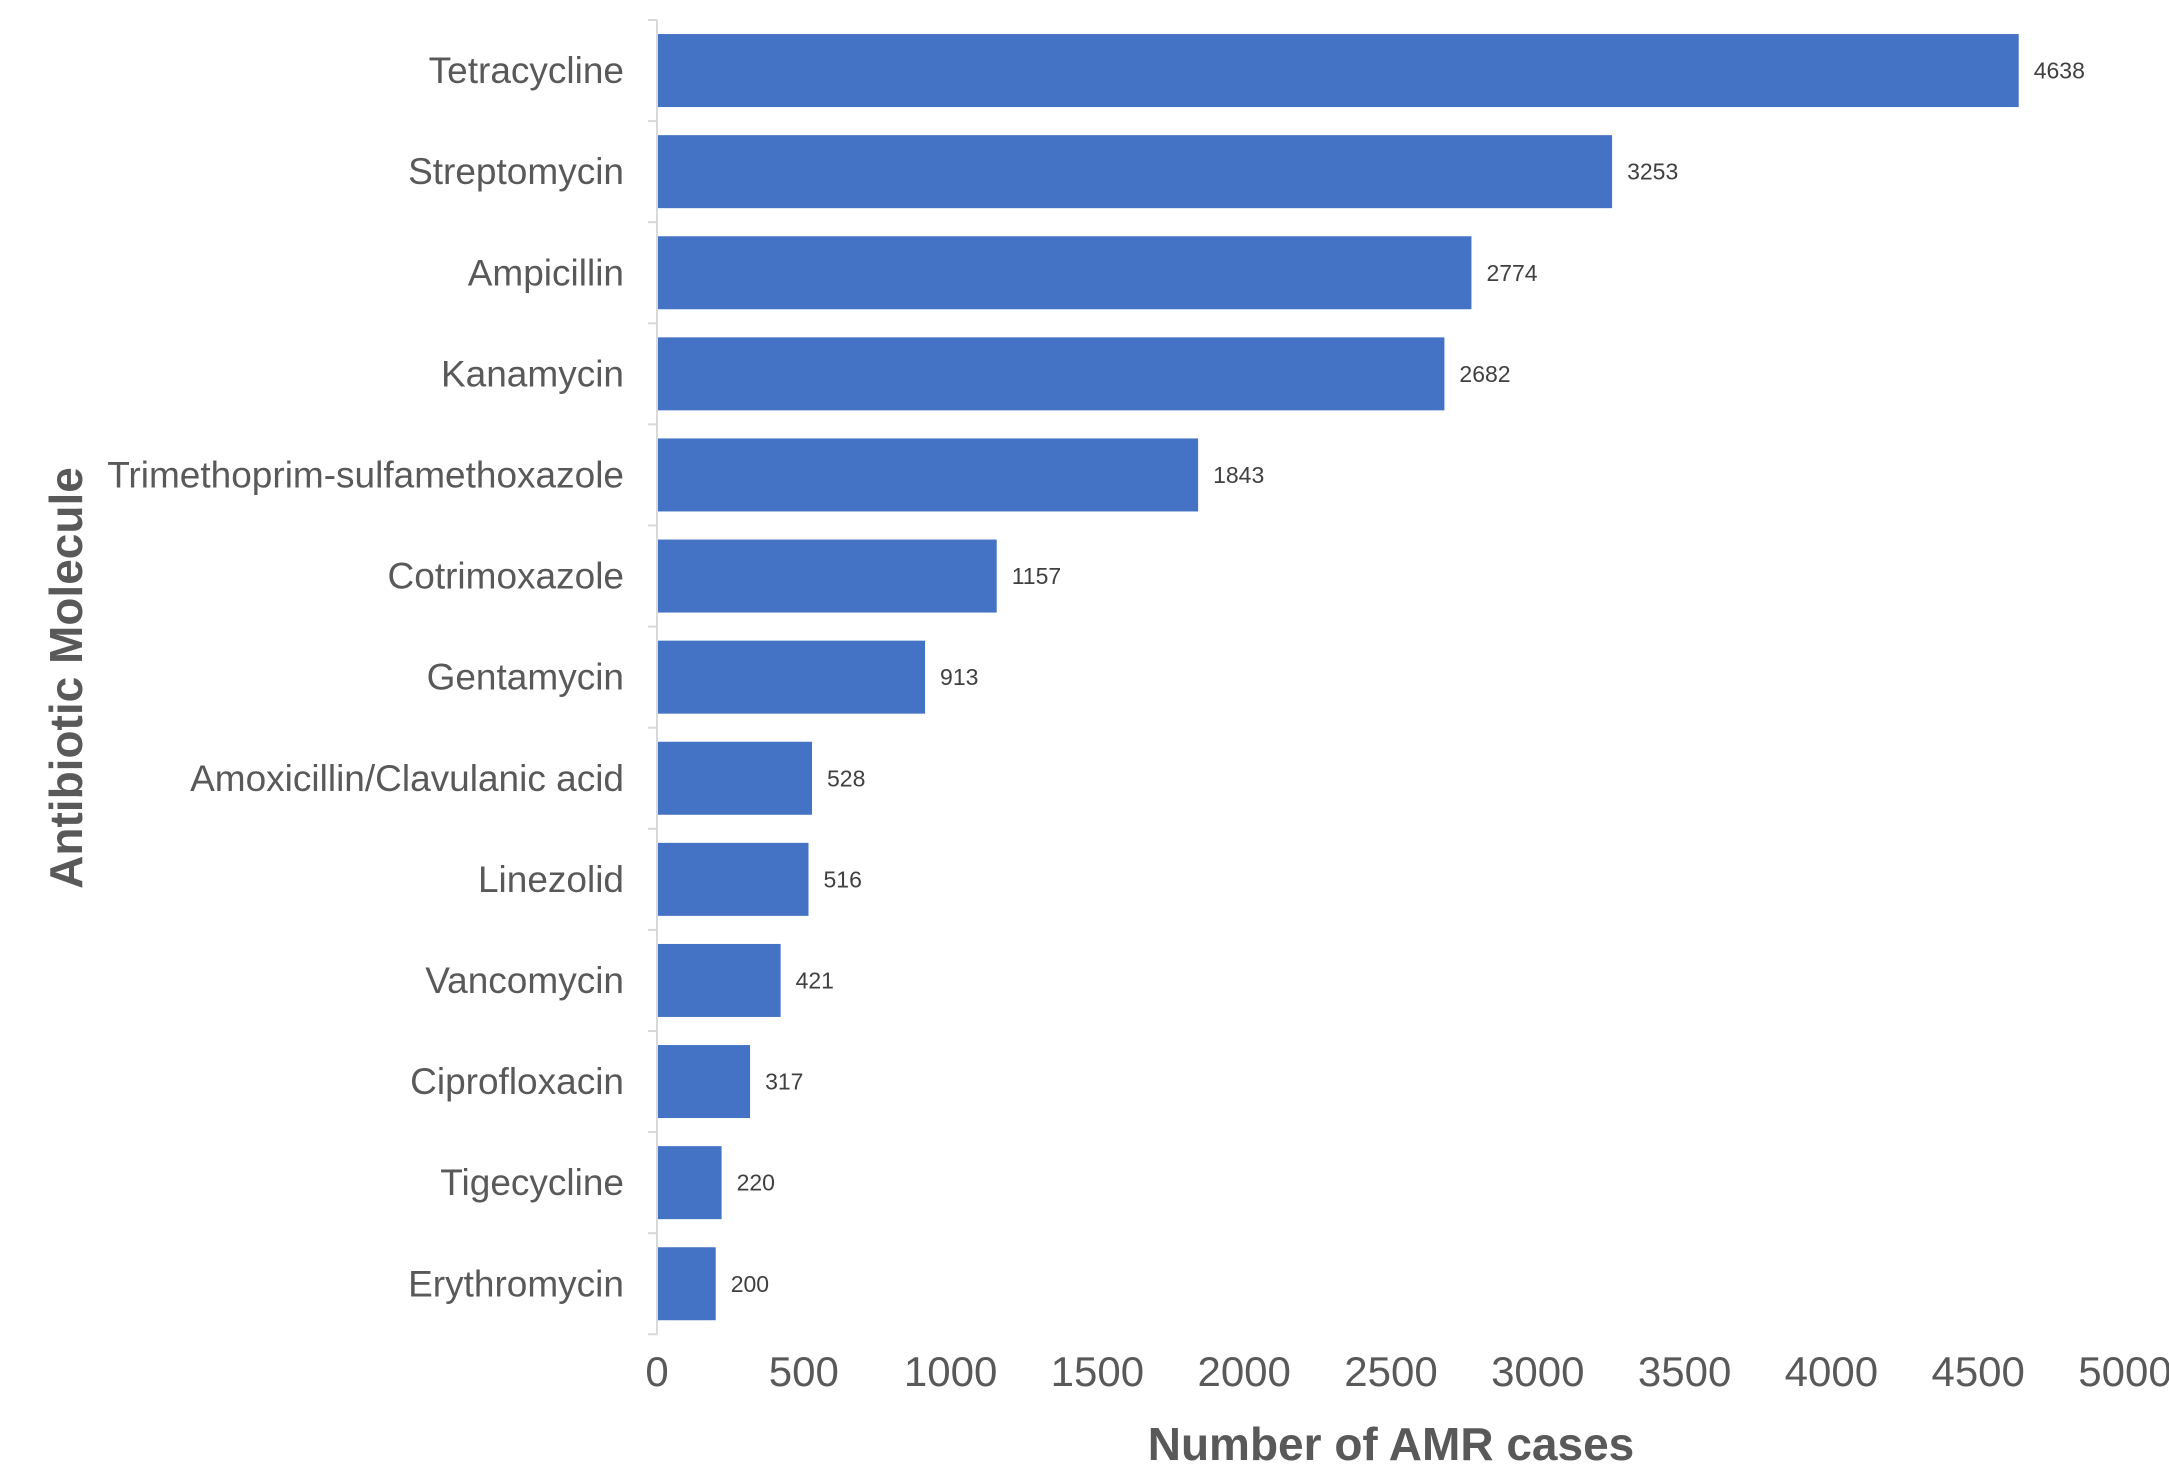  I want to click on x-tick-label: 0, so click(656, 1371).